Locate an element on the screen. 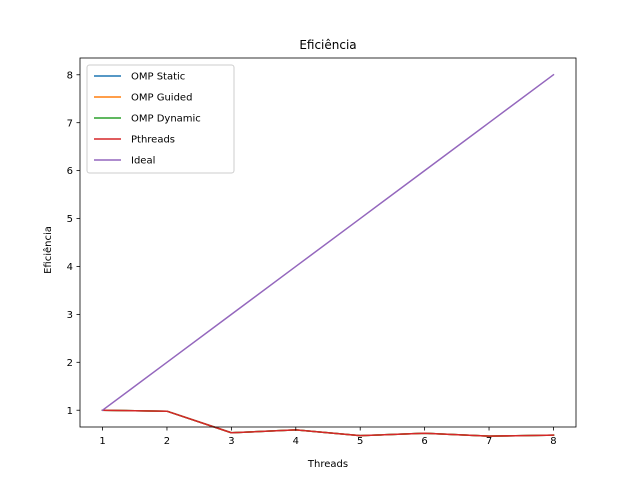 This screenshot has width=640, height=480. y-axis-label: Eficiência is located at coordinates (48, 250).